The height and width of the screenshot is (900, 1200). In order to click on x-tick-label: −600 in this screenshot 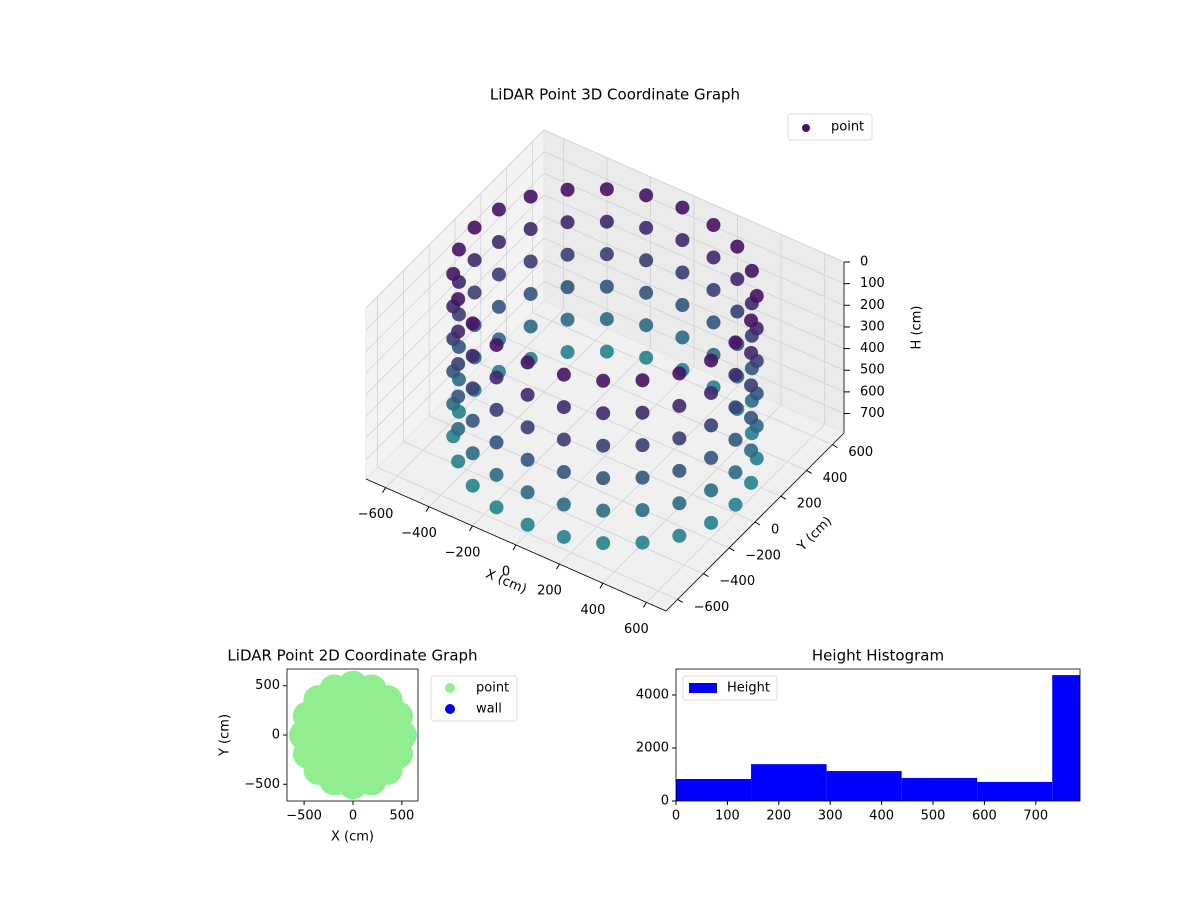, I will do `click(376, 514)`.